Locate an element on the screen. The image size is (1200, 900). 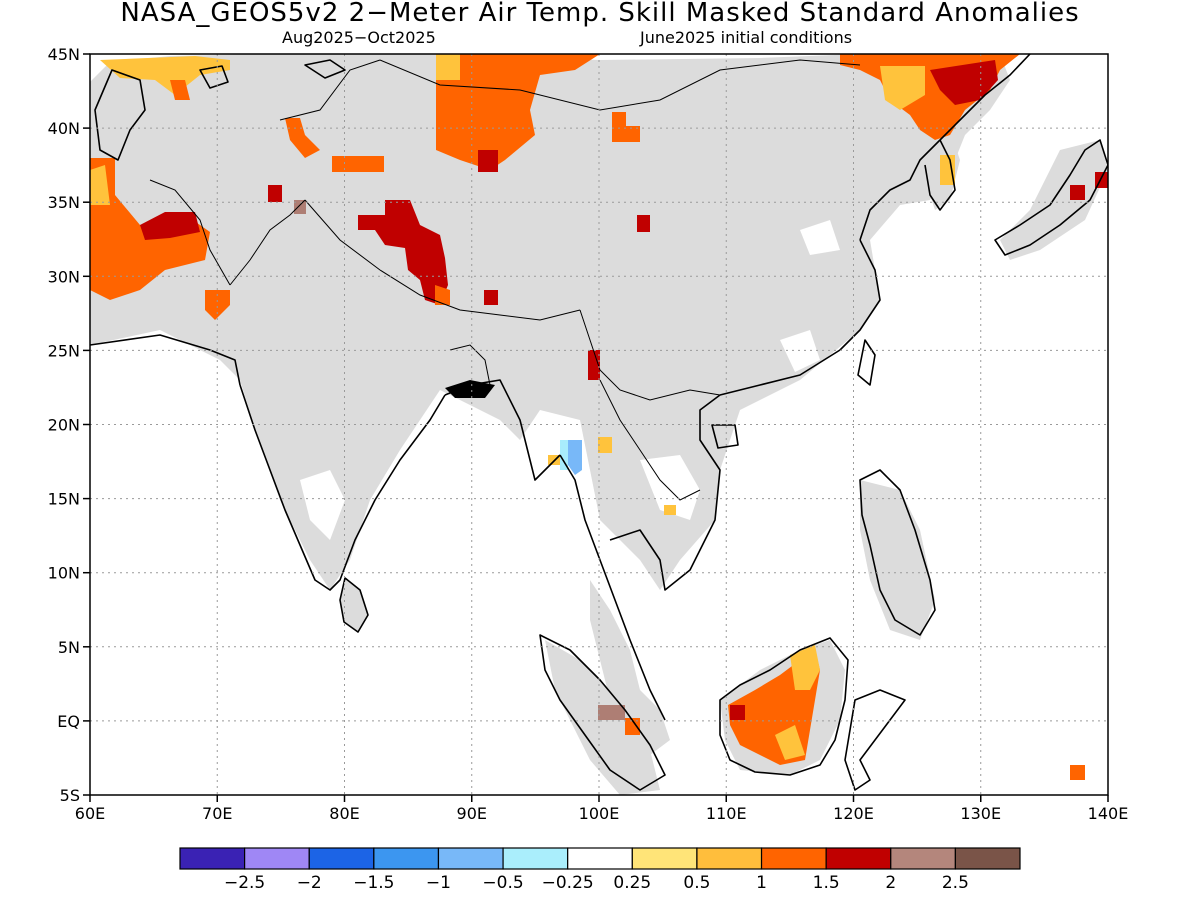
coast-aral is located at coordinates (214, 77).